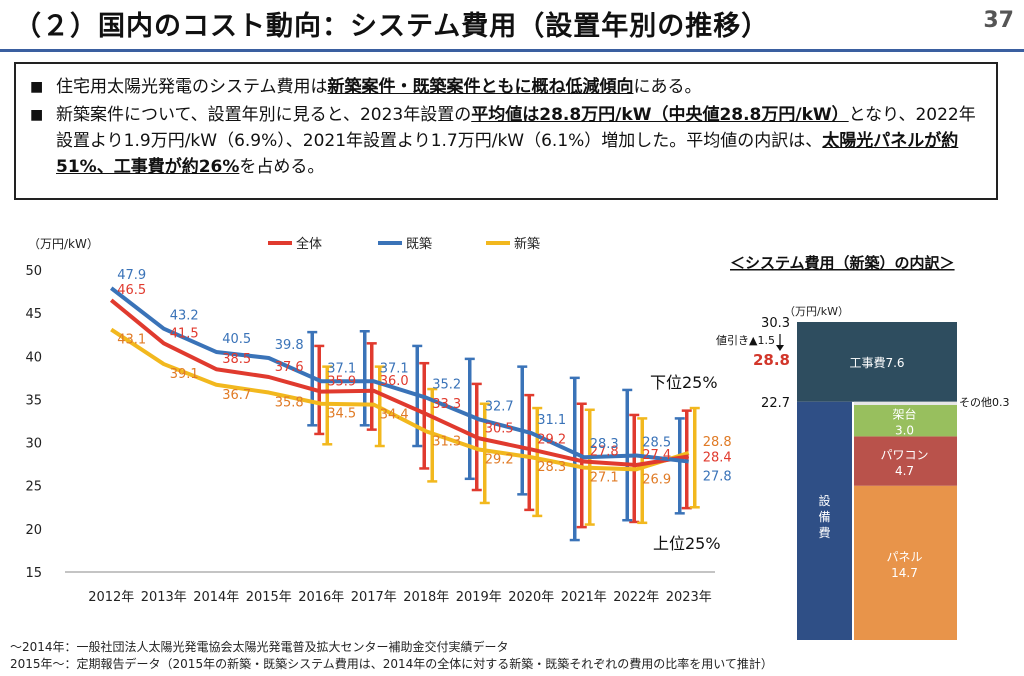  Describe the element at coordinates (33, 357) in the screenshot. I see `y-tick-label: 40` at that location.